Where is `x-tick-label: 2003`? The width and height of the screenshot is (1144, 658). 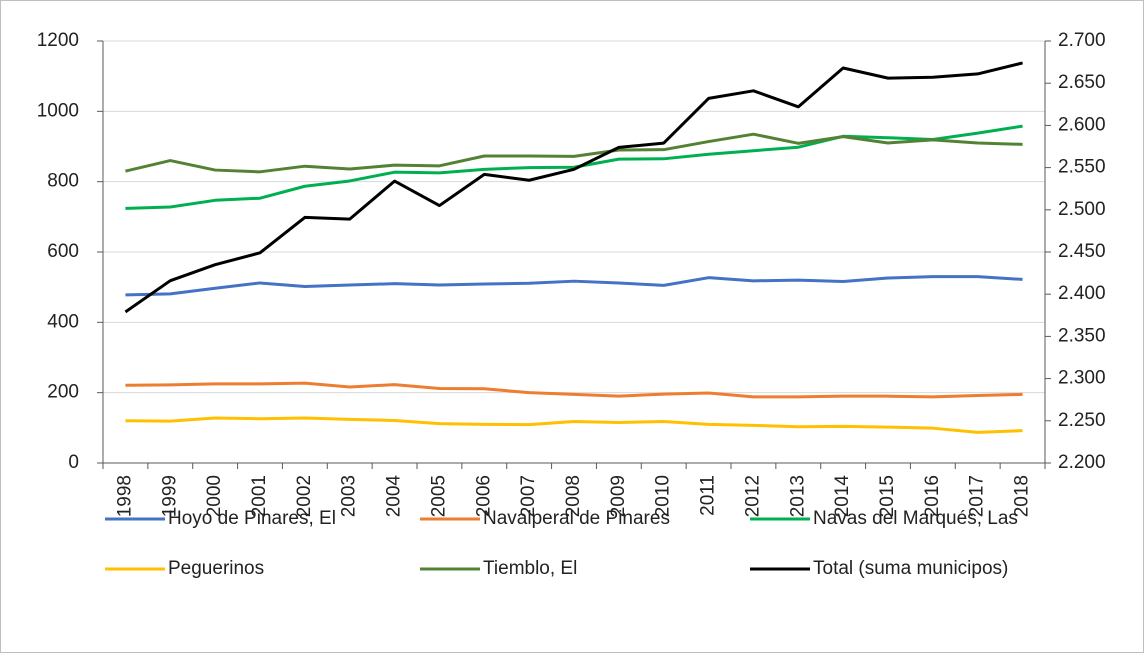
x-tick-label: 2003 is located at coordinates (349, 496).